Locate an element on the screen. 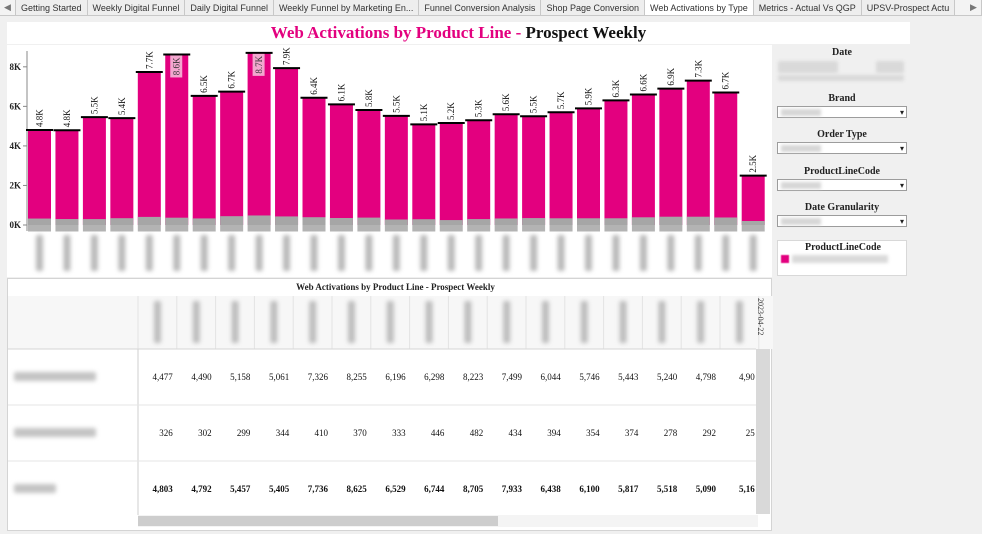 The height and width of the screenshot is (534, 982). crosstab-cell: 5,443 is located at coordinates (628, 377).